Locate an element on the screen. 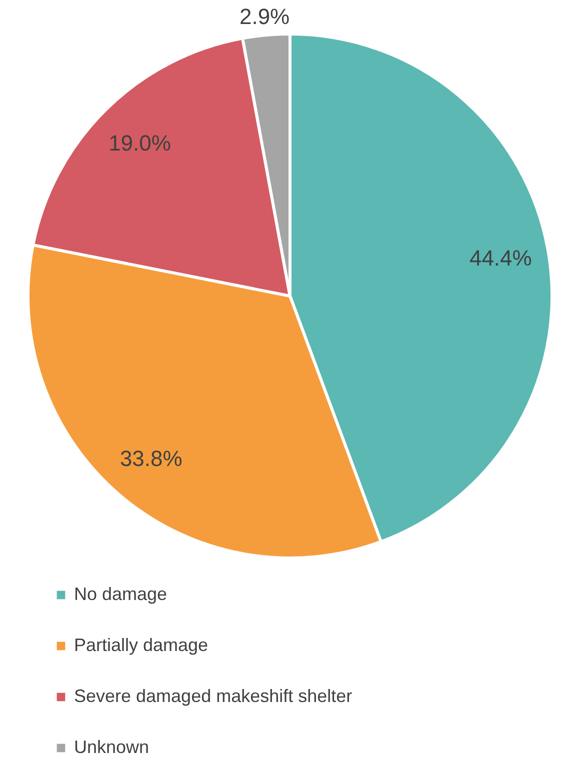 The height and width of the screenshot is (768, 566). data-label: 2.9% is located at coordinates (264, 17).